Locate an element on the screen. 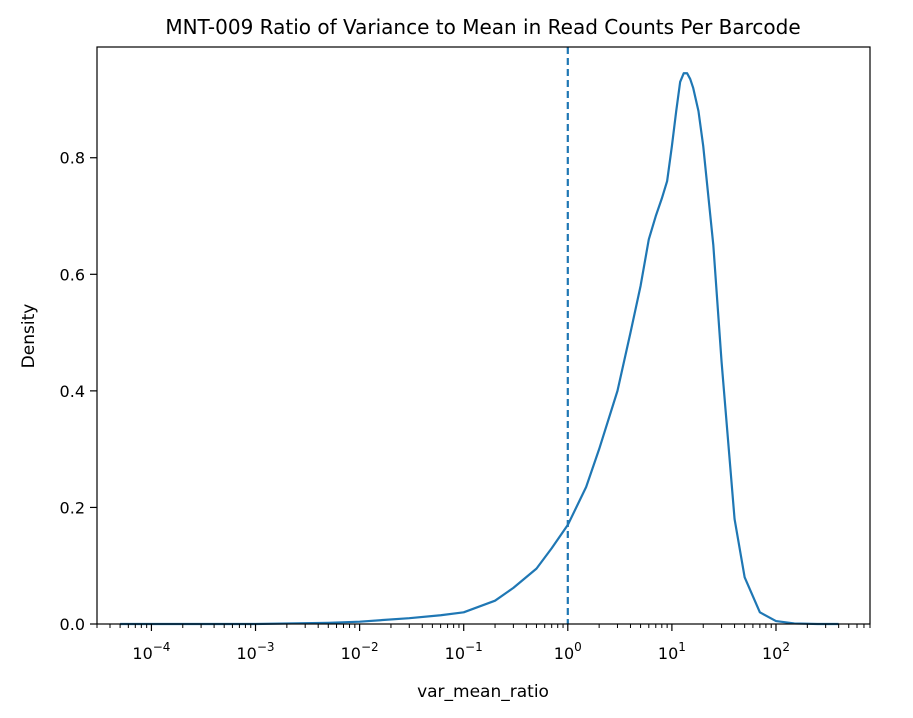  x-tick-label: 10² is located at coordinates (776, 651).